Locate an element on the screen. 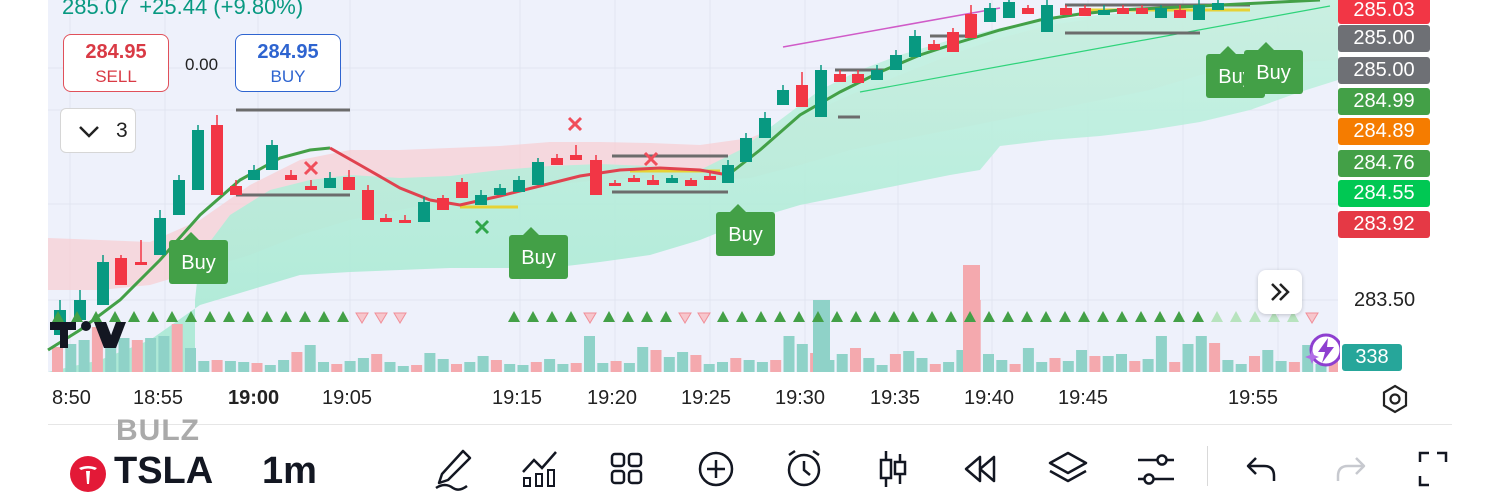  grid-icon is located at coordinates (627, 469).